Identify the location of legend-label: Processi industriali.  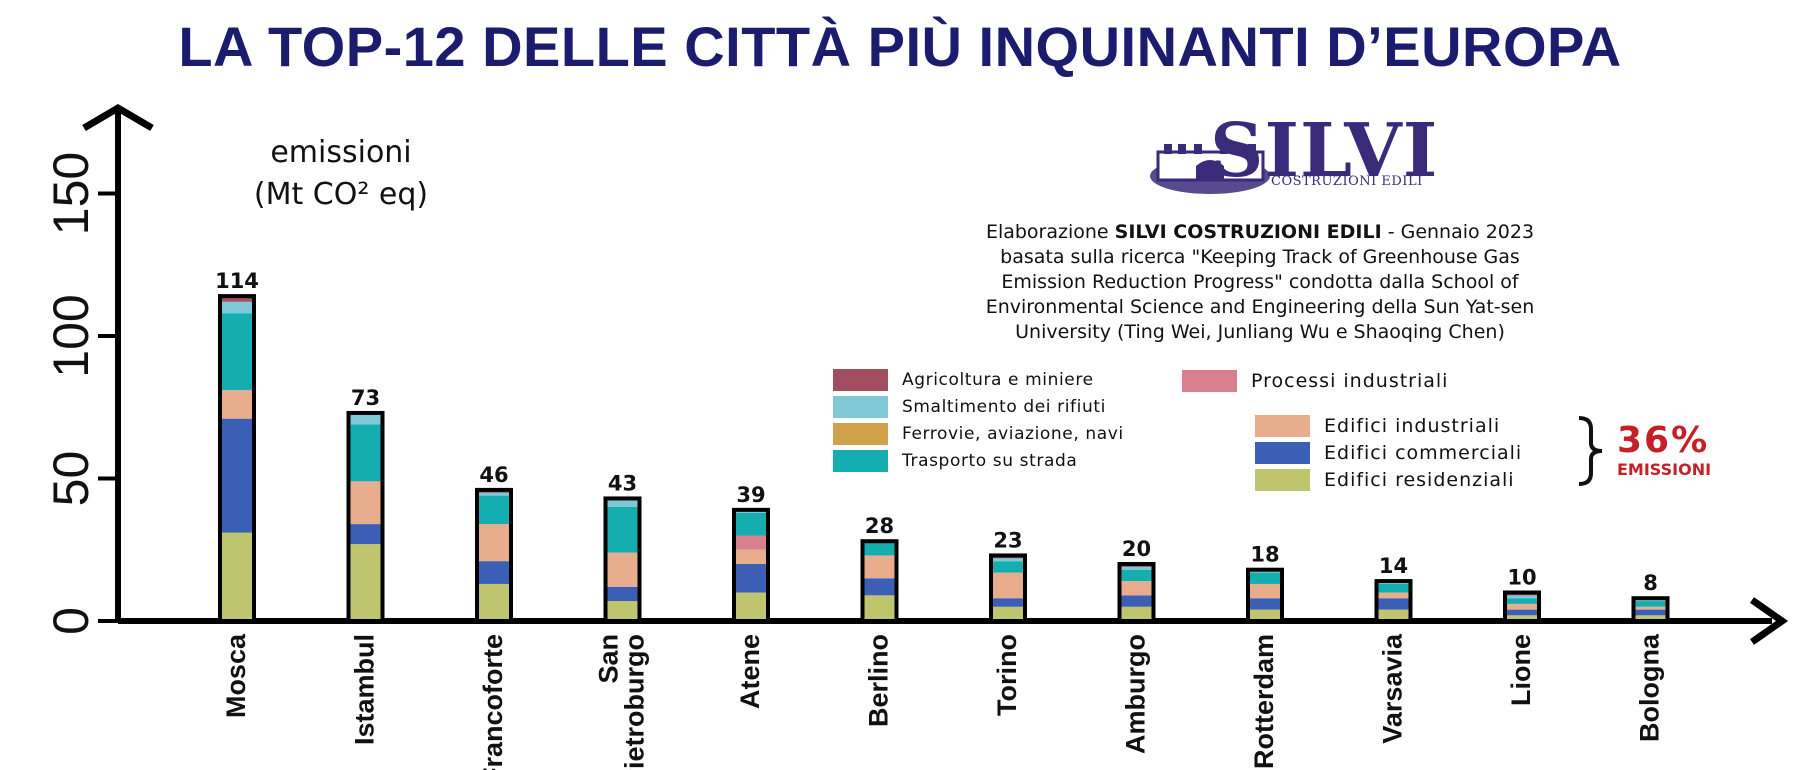
(1350, 381).